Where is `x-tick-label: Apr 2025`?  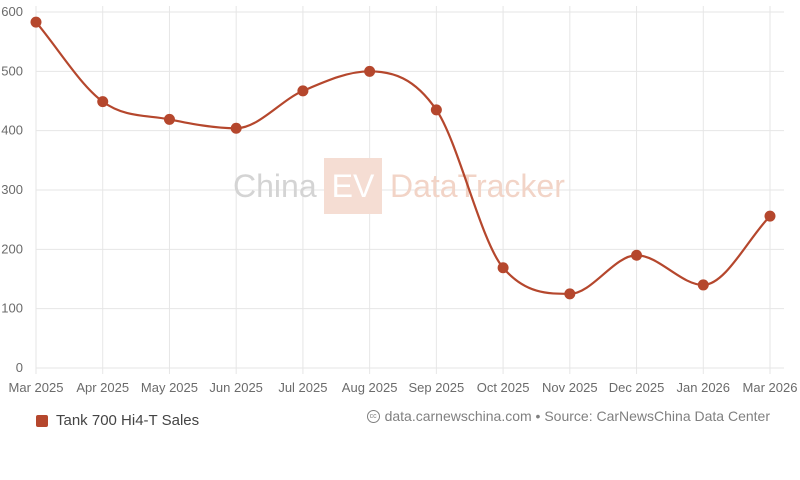 x-tick-label: Apr 2025 is located at coordinates (102, 387).